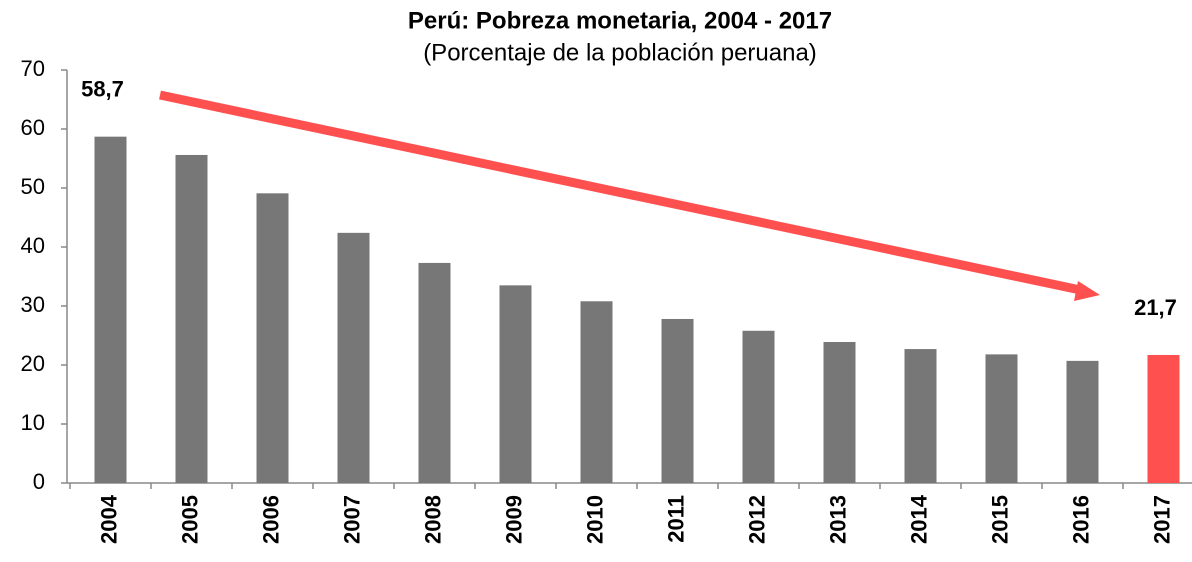 This screenshot has height=562, width=1192. I want to click on x-tick-label: 2016, so click(1080, 519).